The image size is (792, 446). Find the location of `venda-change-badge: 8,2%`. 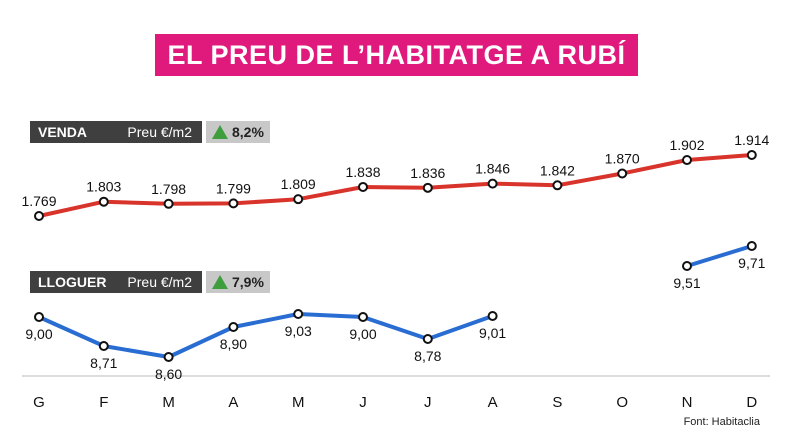

venda-change-badge: 8,2% is located at coordinates (238, 132).